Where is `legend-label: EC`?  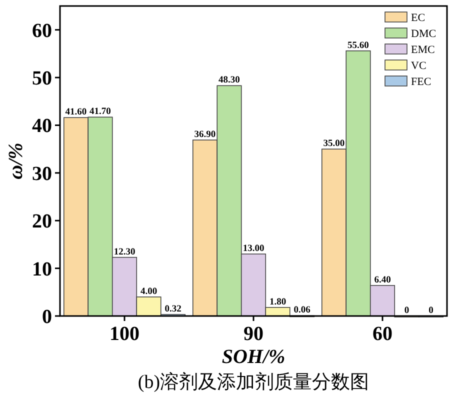 legend-label: EC is located at coordinates (418, 18).